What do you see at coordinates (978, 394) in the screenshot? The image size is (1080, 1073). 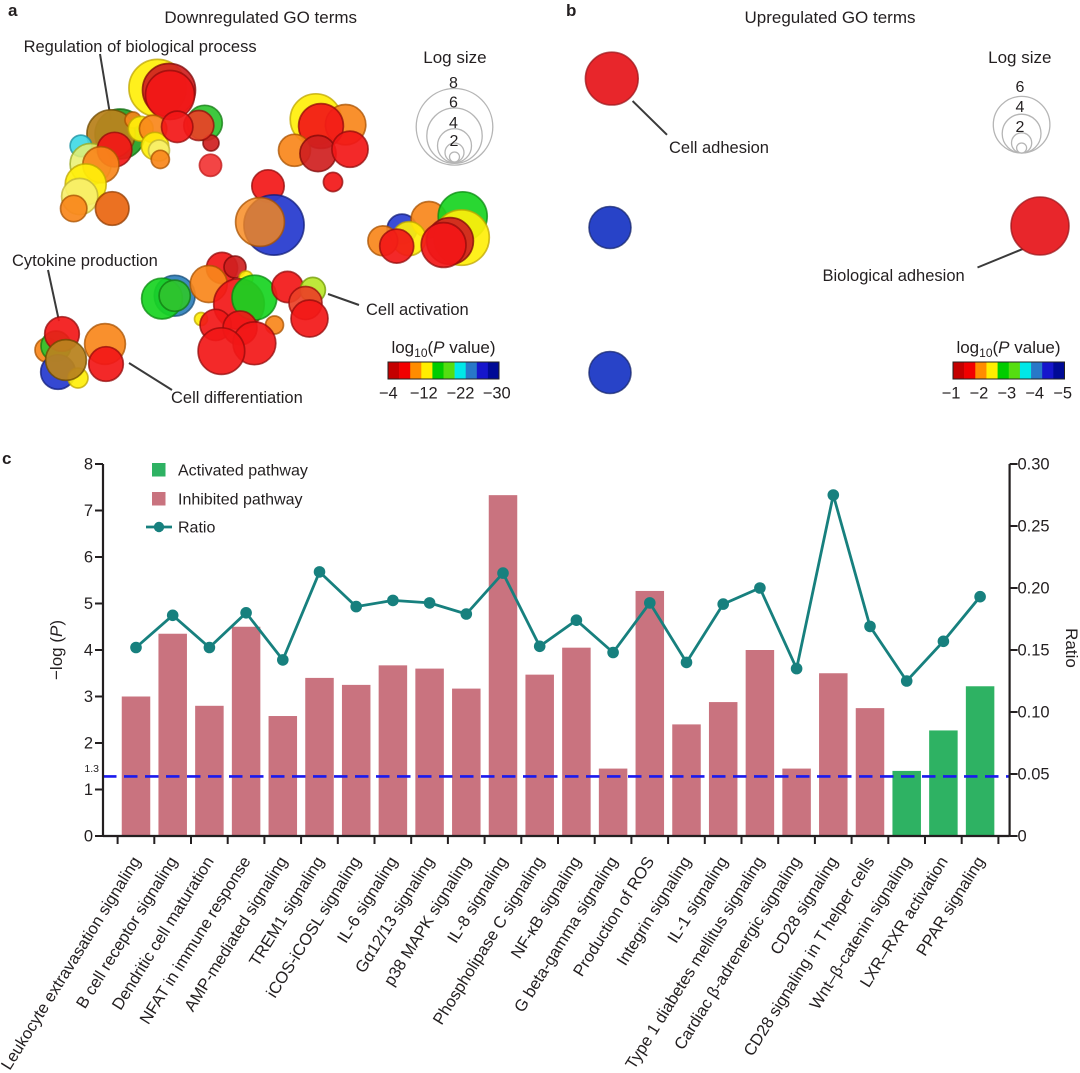 I see `svg-text: −2` at bounding box center [978, 394].